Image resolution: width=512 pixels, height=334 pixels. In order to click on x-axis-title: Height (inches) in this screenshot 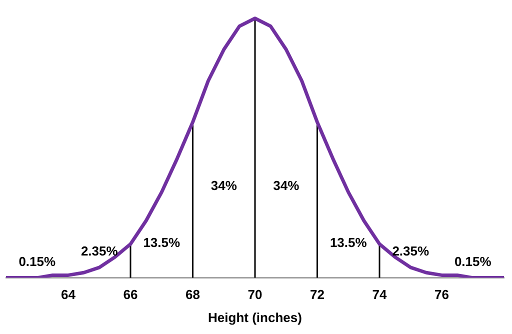, I will do `click(255, 317)`.